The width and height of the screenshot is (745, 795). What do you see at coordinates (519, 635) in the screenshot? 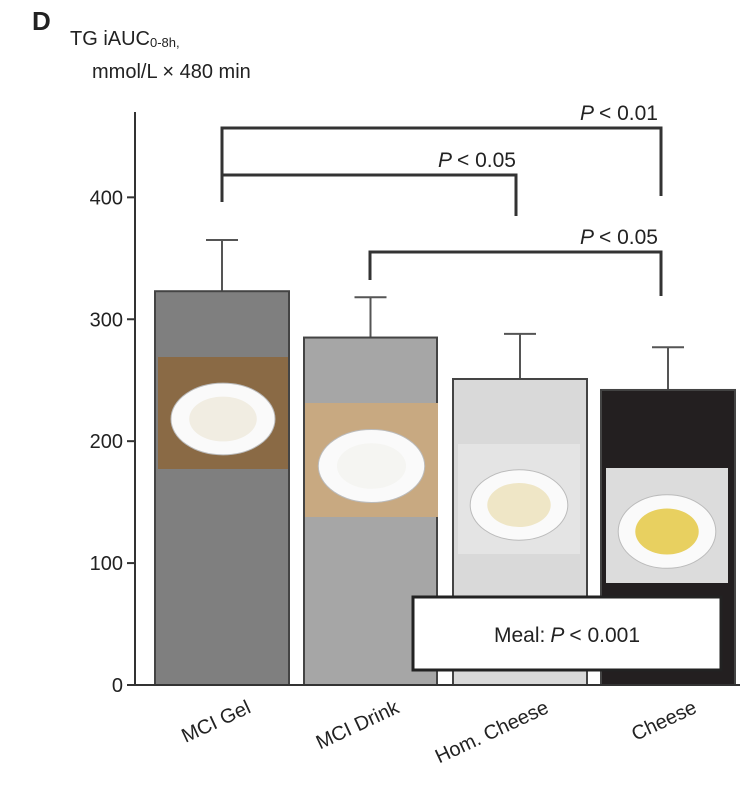
I see `meal-prefix: Meal:` at bounding box center [519, 635].